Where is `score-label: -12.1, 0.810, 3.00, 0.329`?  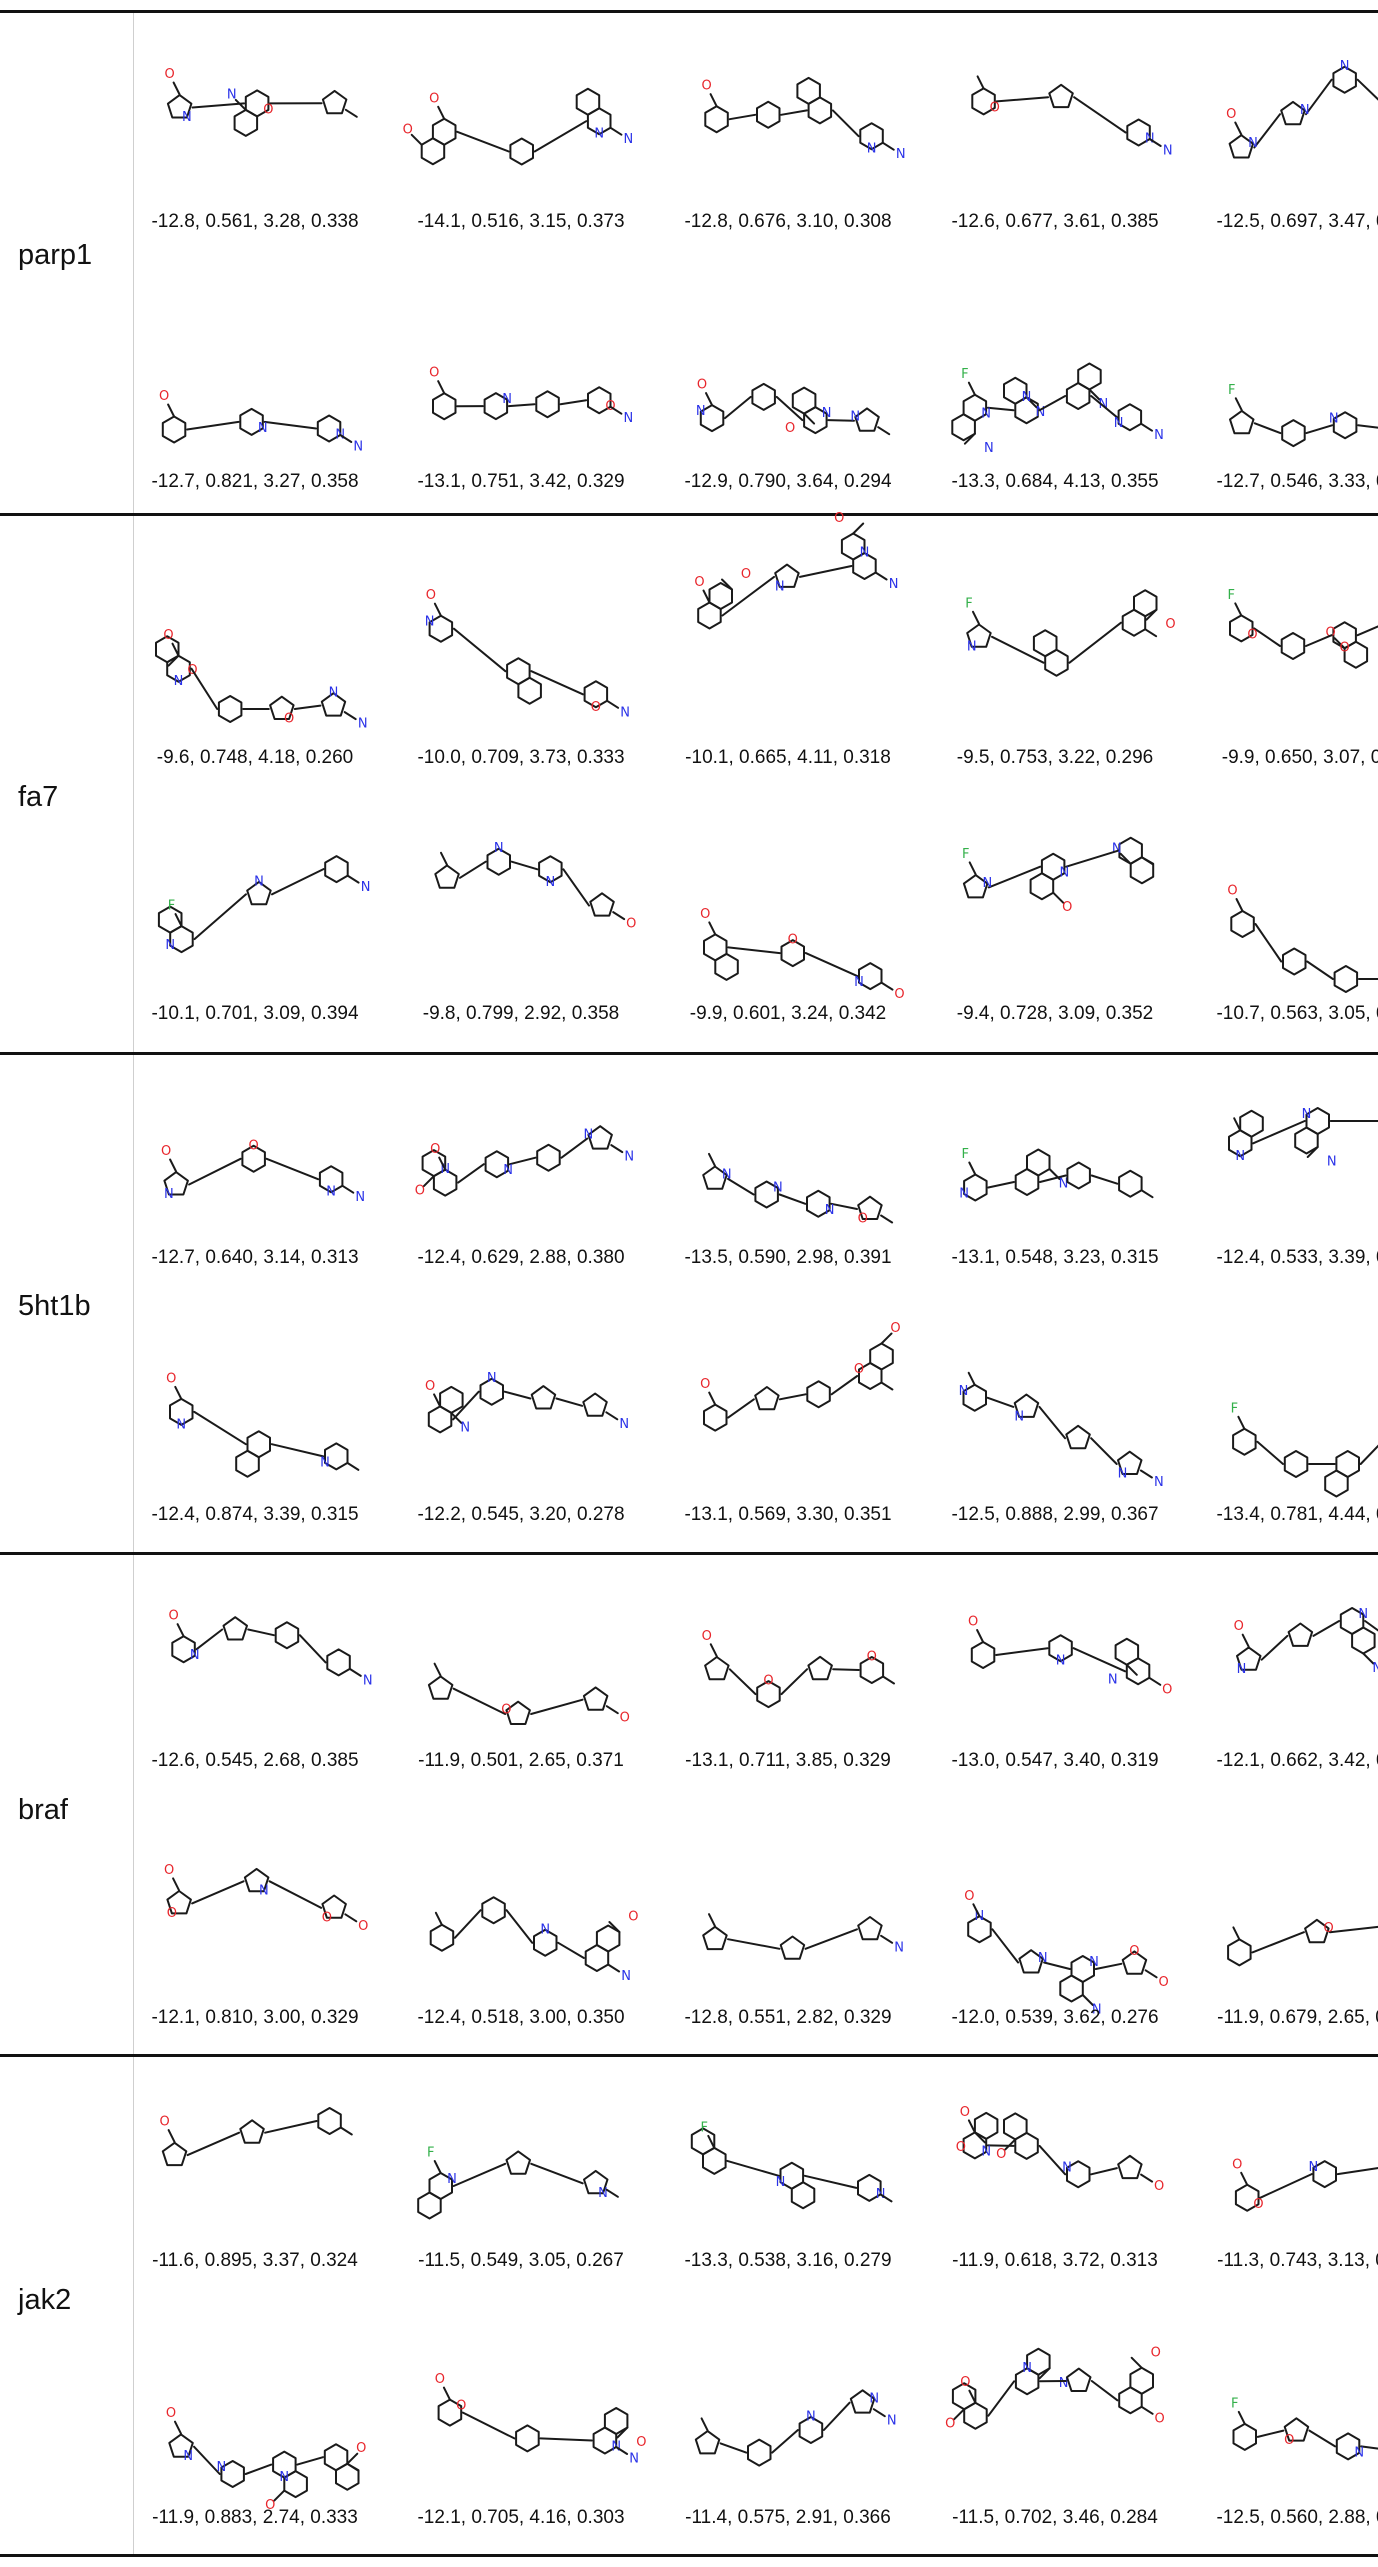
score-label: -12.1, 0.810, 3.00, 0.329 is located at coordinates (255, 2017).